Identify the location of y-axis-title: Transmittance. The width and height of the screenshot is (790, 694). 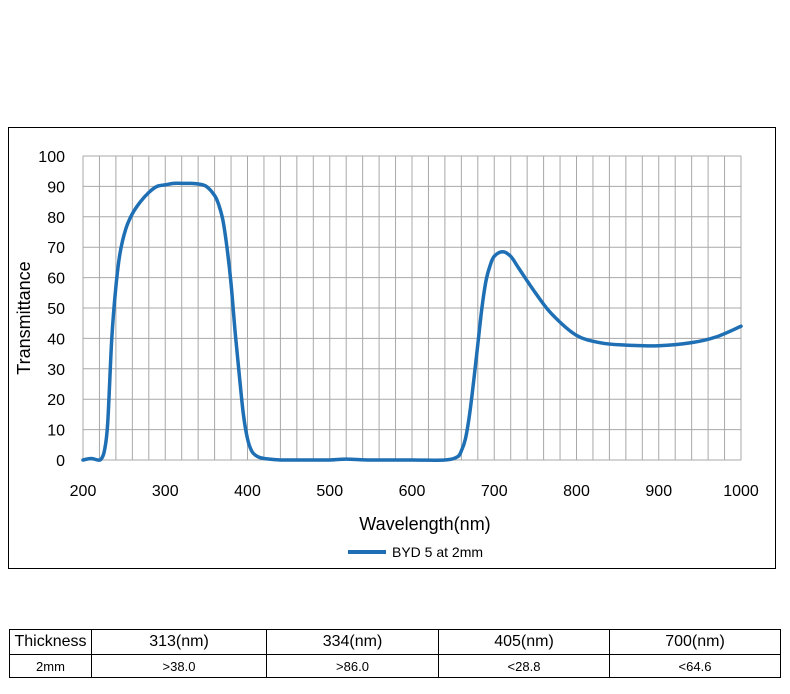
(24, 317).